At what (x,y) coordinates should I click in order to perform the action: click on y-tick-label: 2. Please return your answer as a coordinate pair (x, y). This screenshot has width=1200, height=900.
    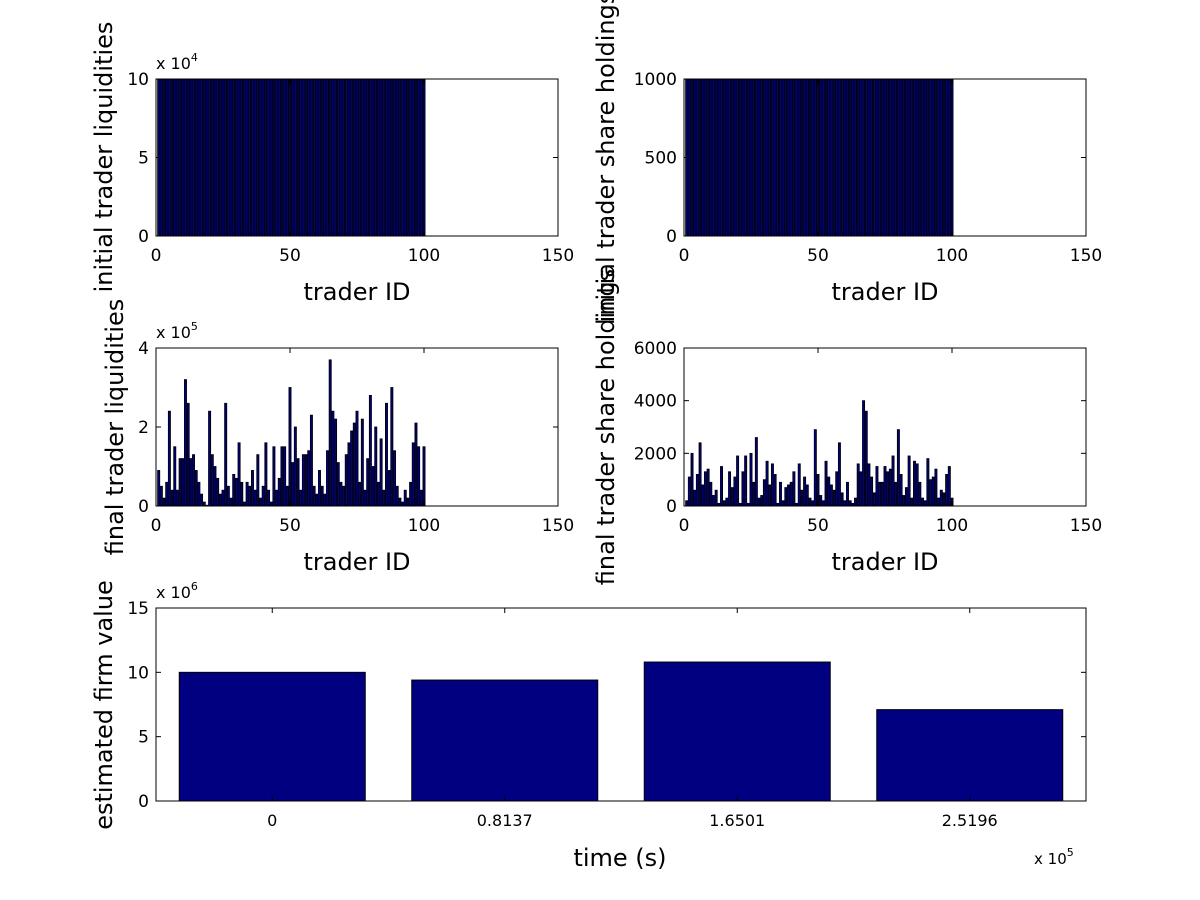
    Looking at the image, I should click on (143, 428).